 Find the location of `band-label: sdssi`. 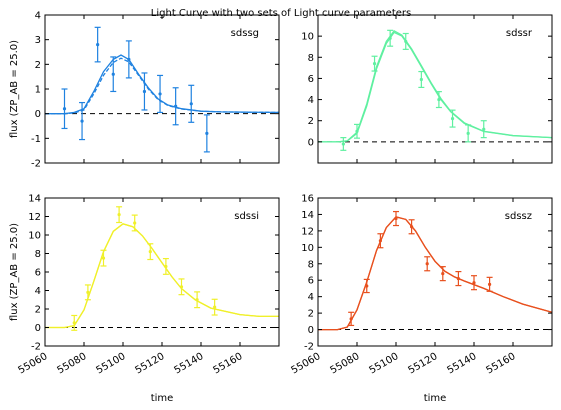

band-label: sdssi is located at coordinates (246, 216).